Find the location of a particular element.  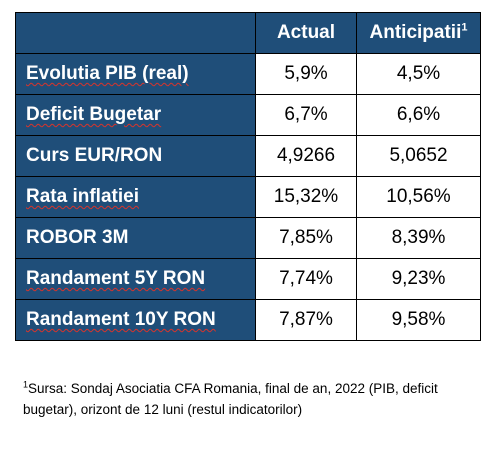

cell-actual: 5,9% is located at coordinates (306, 74).